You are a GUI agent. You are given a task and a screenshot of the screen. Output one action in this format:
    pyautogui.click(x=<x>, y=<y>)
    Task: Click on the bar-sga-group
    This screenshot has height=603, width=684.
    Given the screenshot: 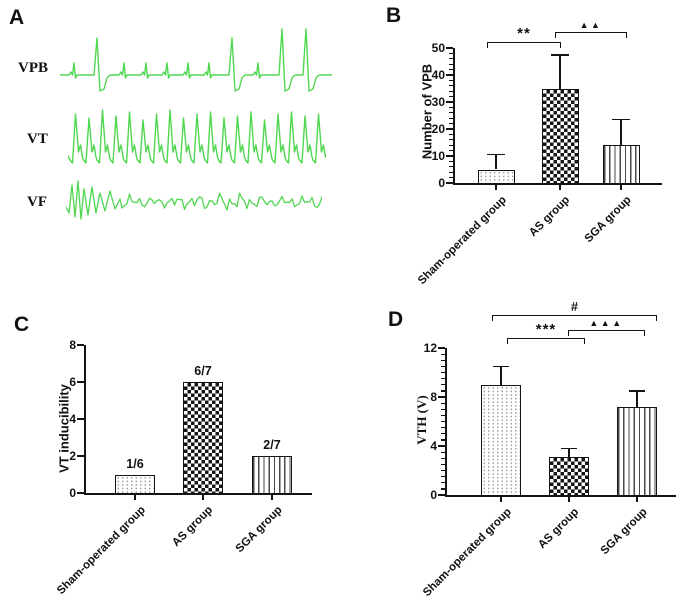 What is the action you would take?
    pyautogui.click(x=637, y=451)
    